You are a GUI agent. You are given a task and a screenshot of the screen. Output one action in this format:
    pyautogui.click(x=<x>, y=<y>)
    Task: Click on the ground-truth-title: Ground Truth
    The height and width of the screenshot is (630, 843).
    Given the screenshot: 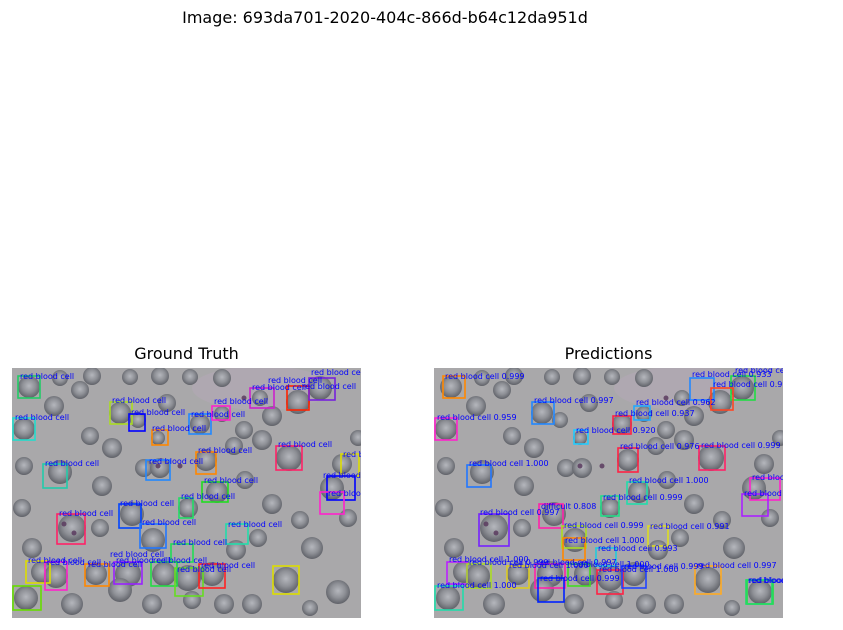 What is the action you would take?
    pyautogui.click(x=186, y=353)
    